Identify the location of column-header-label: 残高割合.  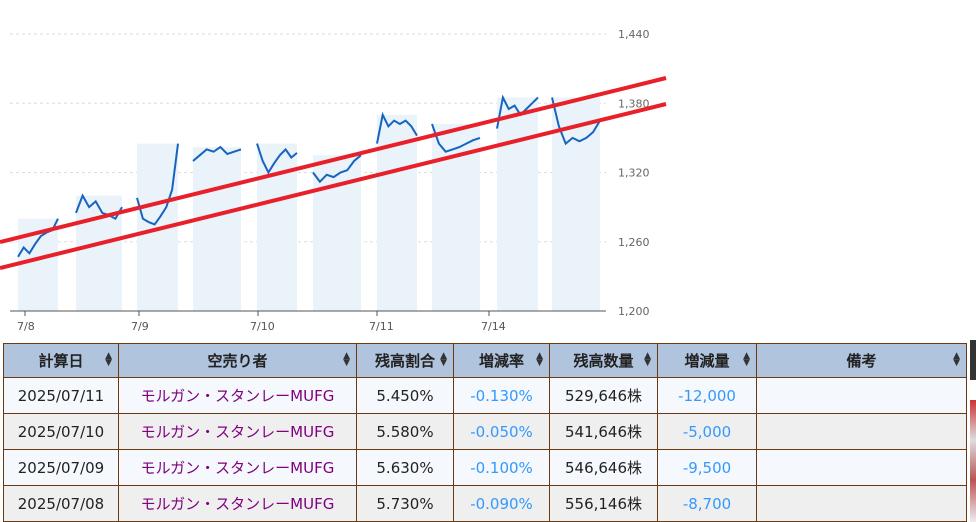
(404, 361).